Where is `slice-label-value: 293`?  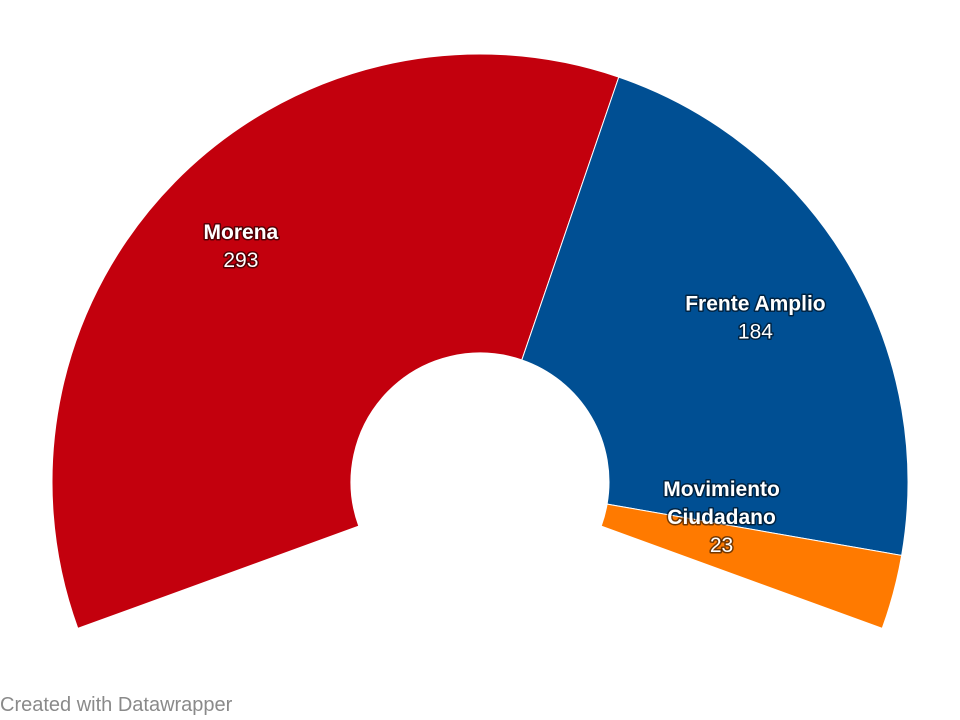 slice-label-value: 293 is located at coordinates (240, 260).